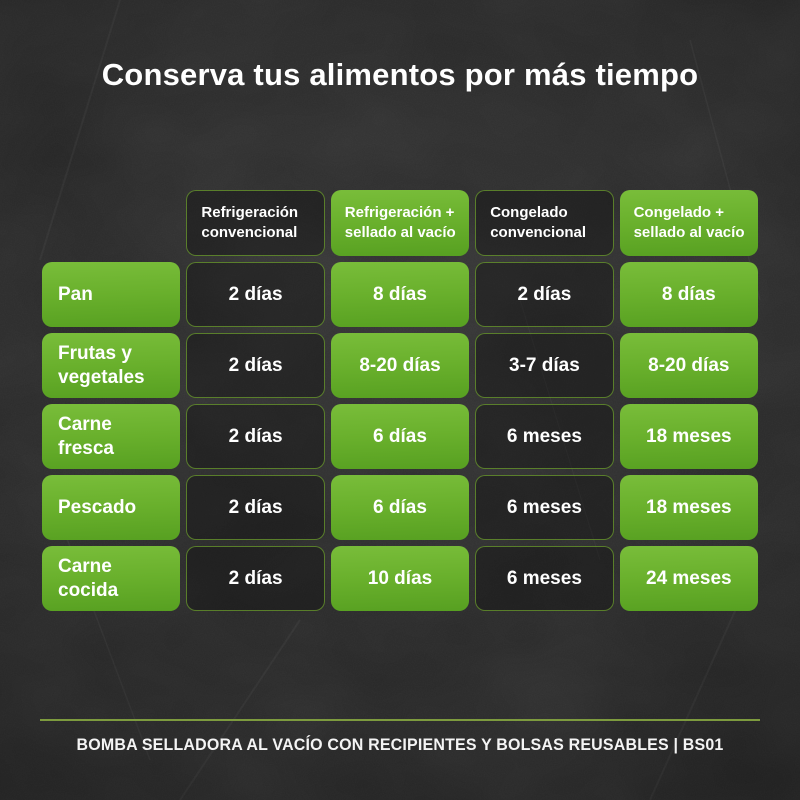 The image size is (800, 800). I want to click on column-header-1: Refrigeración convencional, so click(255, 223).